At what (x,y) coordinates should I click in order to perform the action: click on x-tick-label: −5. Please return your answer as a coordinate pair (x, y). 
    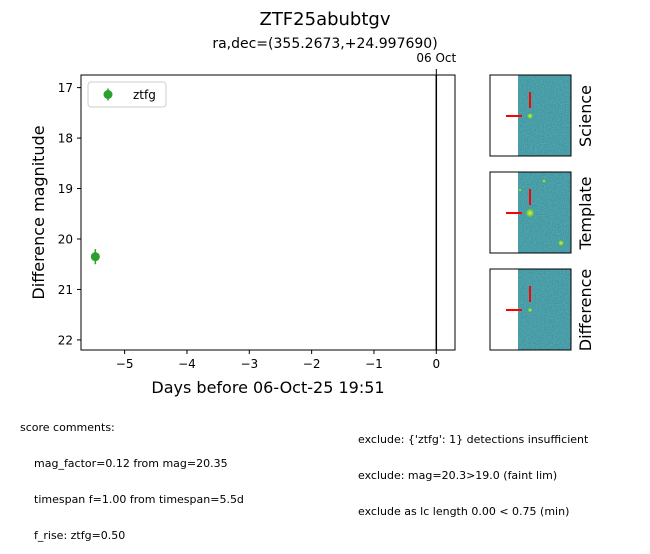
    Looking at the image, I should click on (125, 364).